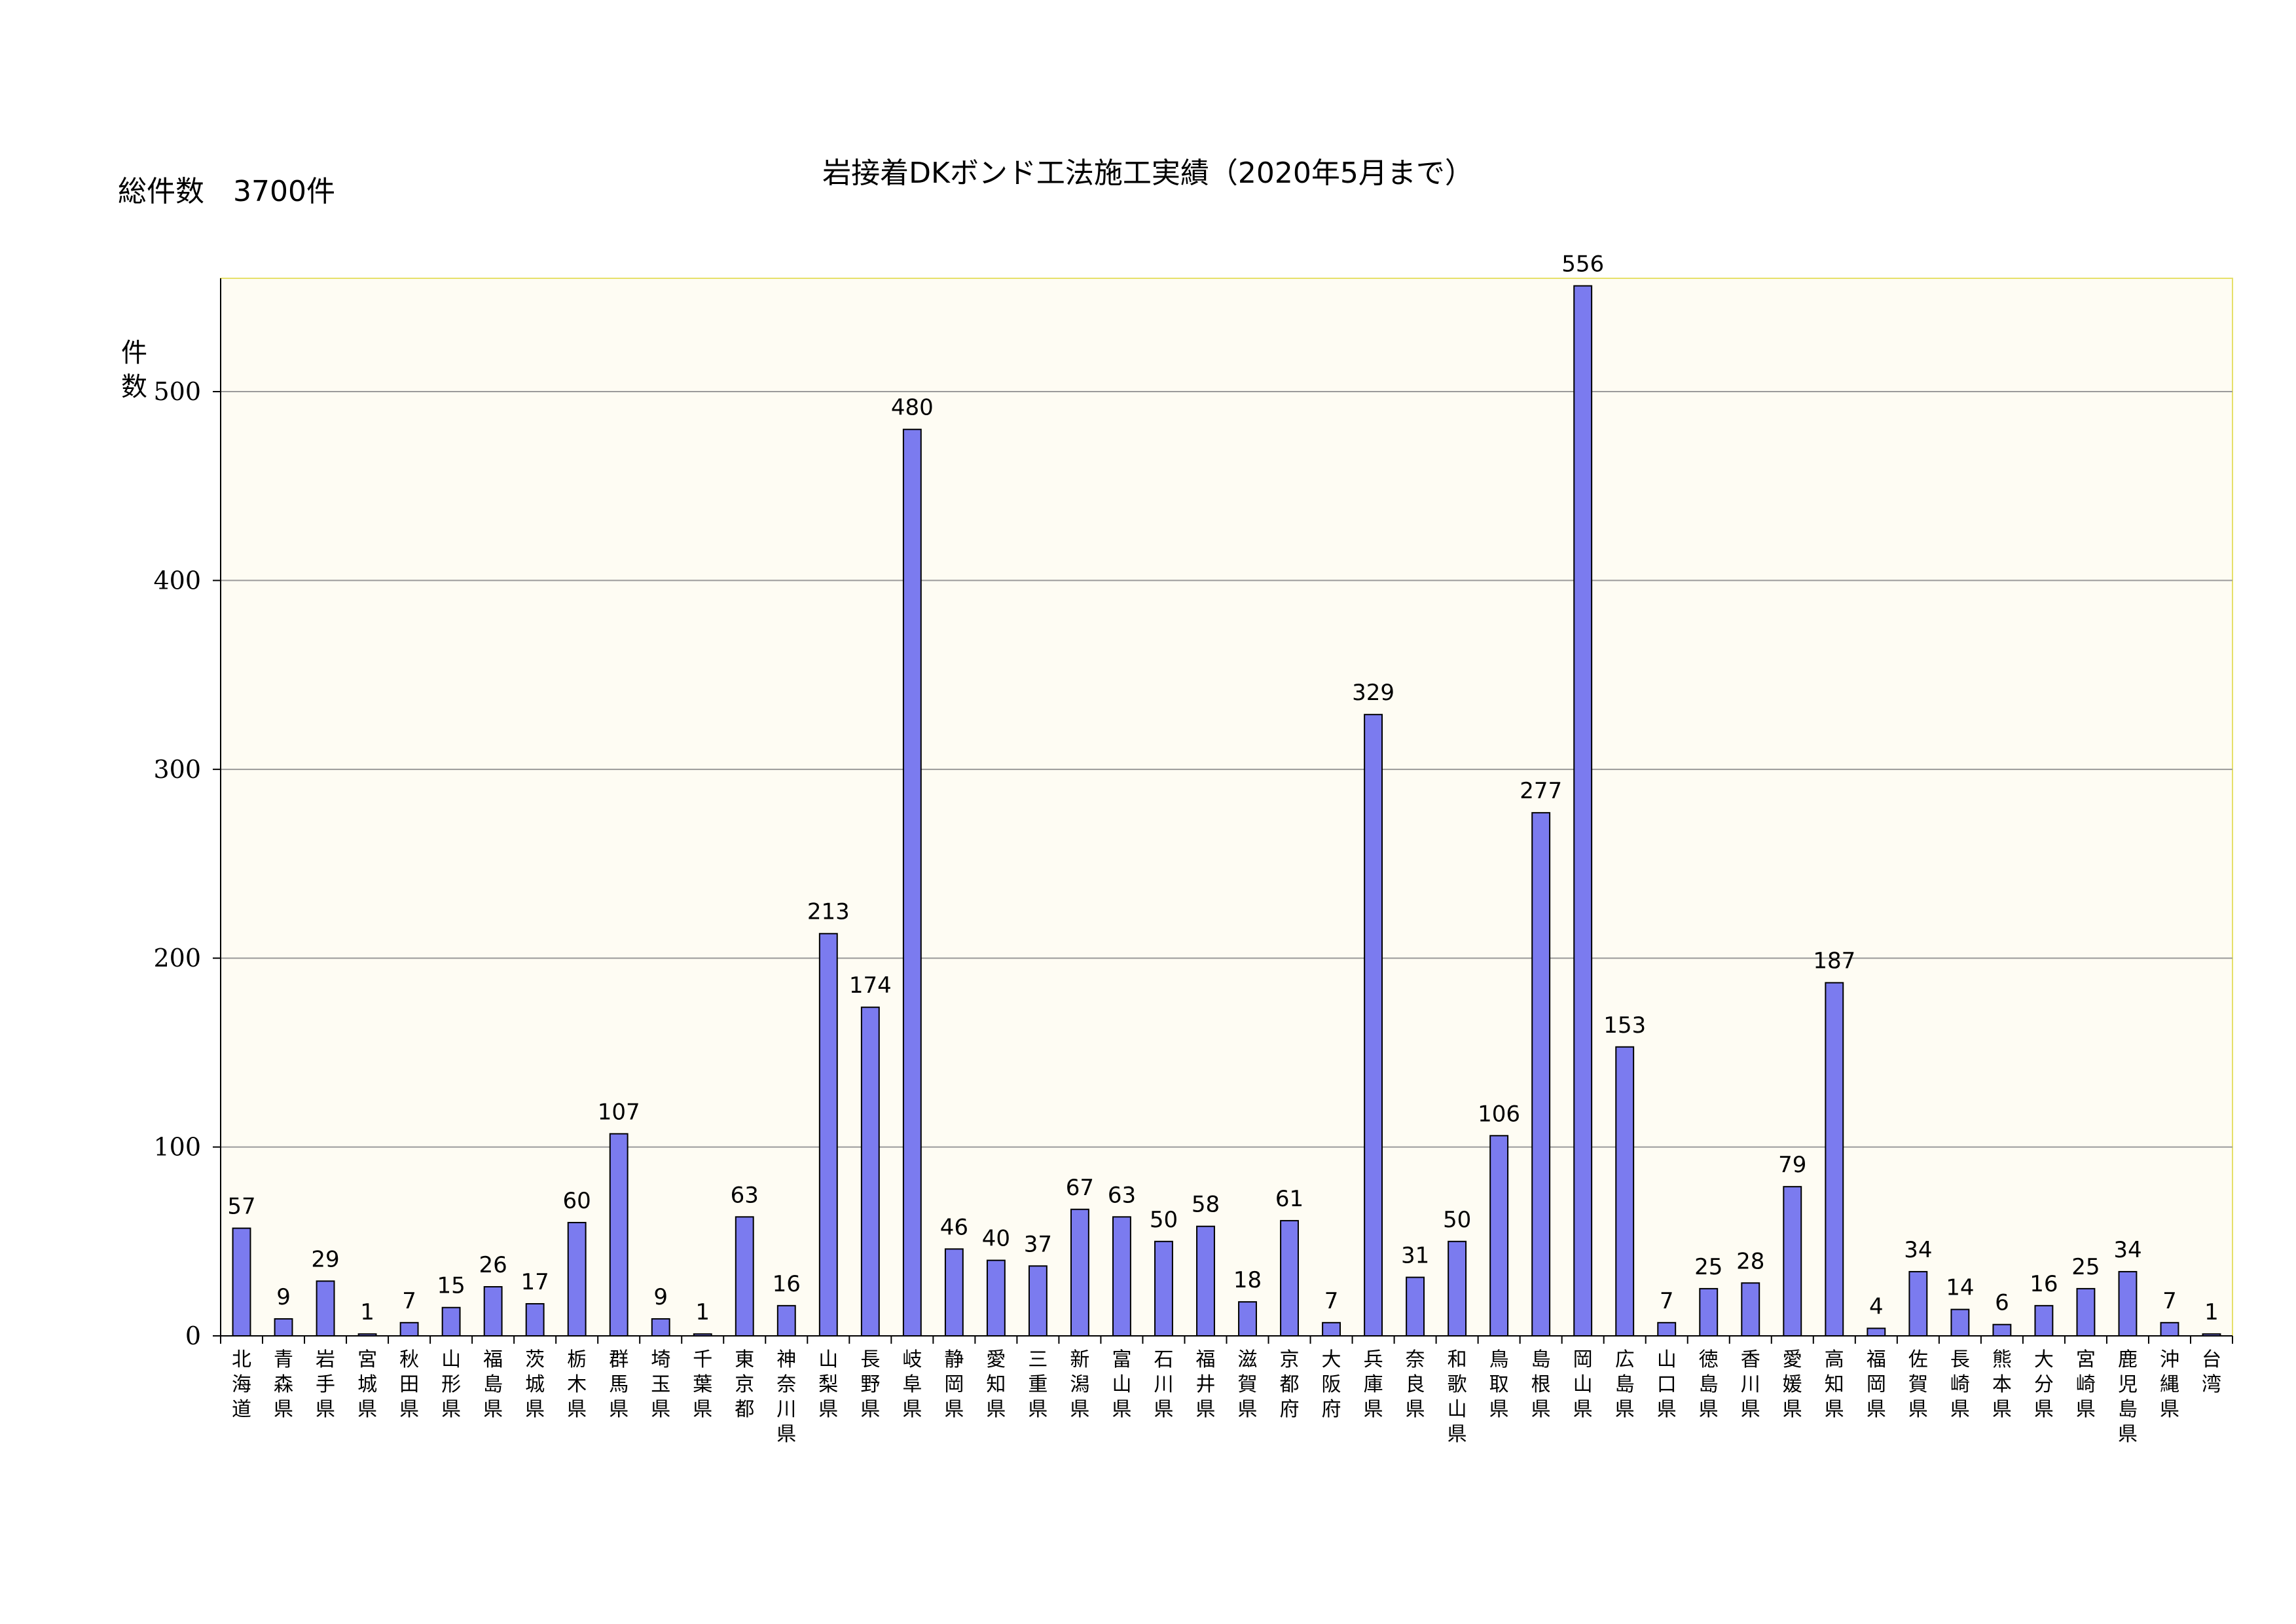  I want to click on x-category-label: 沖, so click(2169, 1359).